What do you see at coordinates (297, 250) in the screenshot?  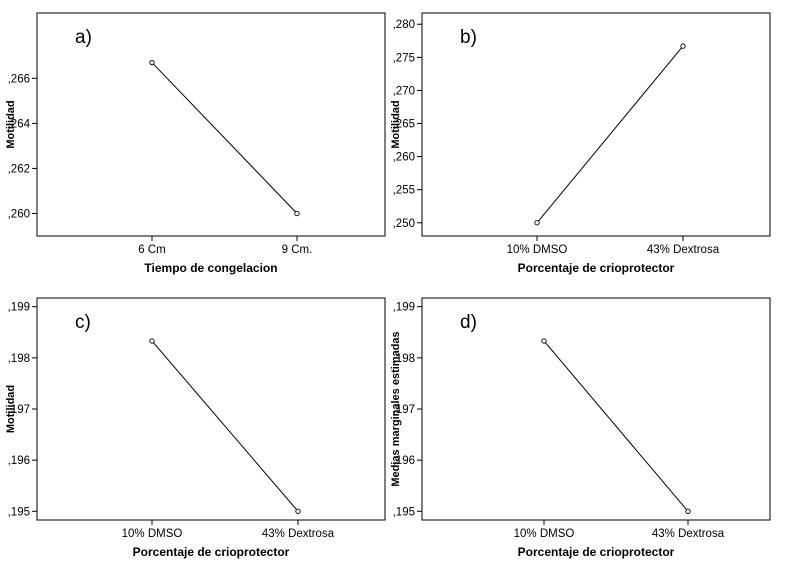 I see `x-tick-label: 9 Cm.` at bounding box center [297, 250].